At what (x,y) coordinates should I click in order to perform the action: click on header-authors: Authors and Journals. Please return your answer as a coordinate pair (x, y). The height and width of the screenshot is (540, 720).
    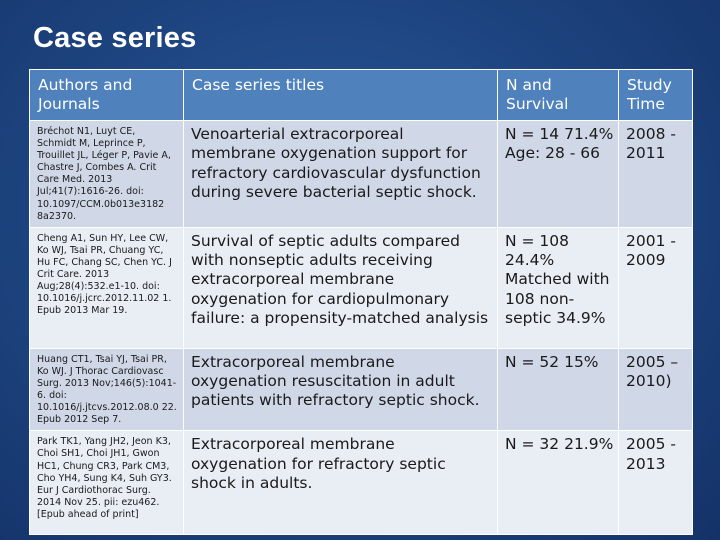
    Looking at the image, I should click on (106, 95).